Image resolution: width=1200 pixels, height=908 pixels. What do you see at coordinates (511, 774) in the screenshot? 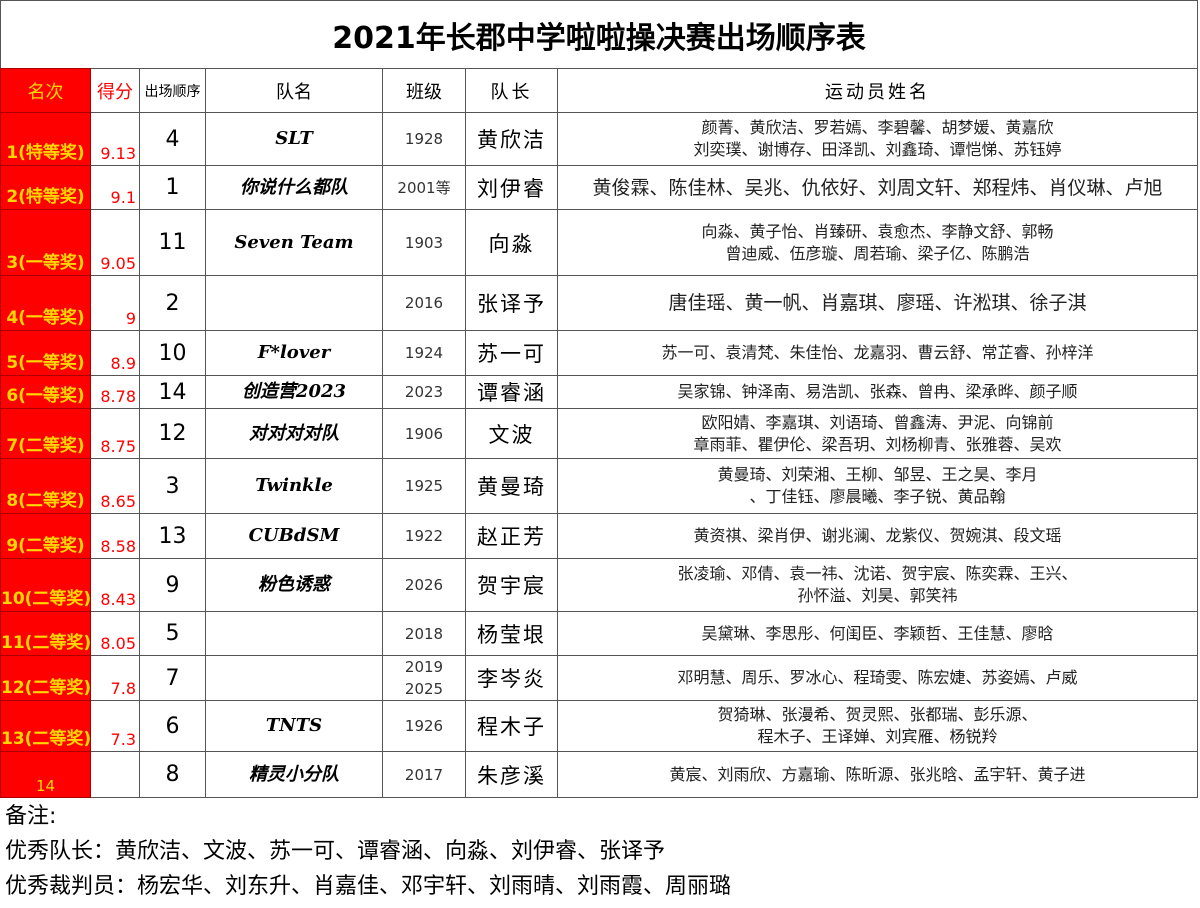
I see `captain-cell: 朱彦溪` at bounding box center [511, 774].